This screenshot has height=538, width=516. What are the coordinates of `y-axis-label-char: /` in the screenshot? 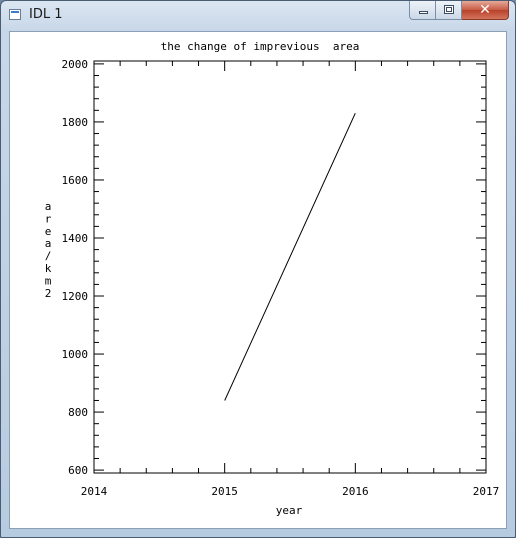 It's located at (48, 256).